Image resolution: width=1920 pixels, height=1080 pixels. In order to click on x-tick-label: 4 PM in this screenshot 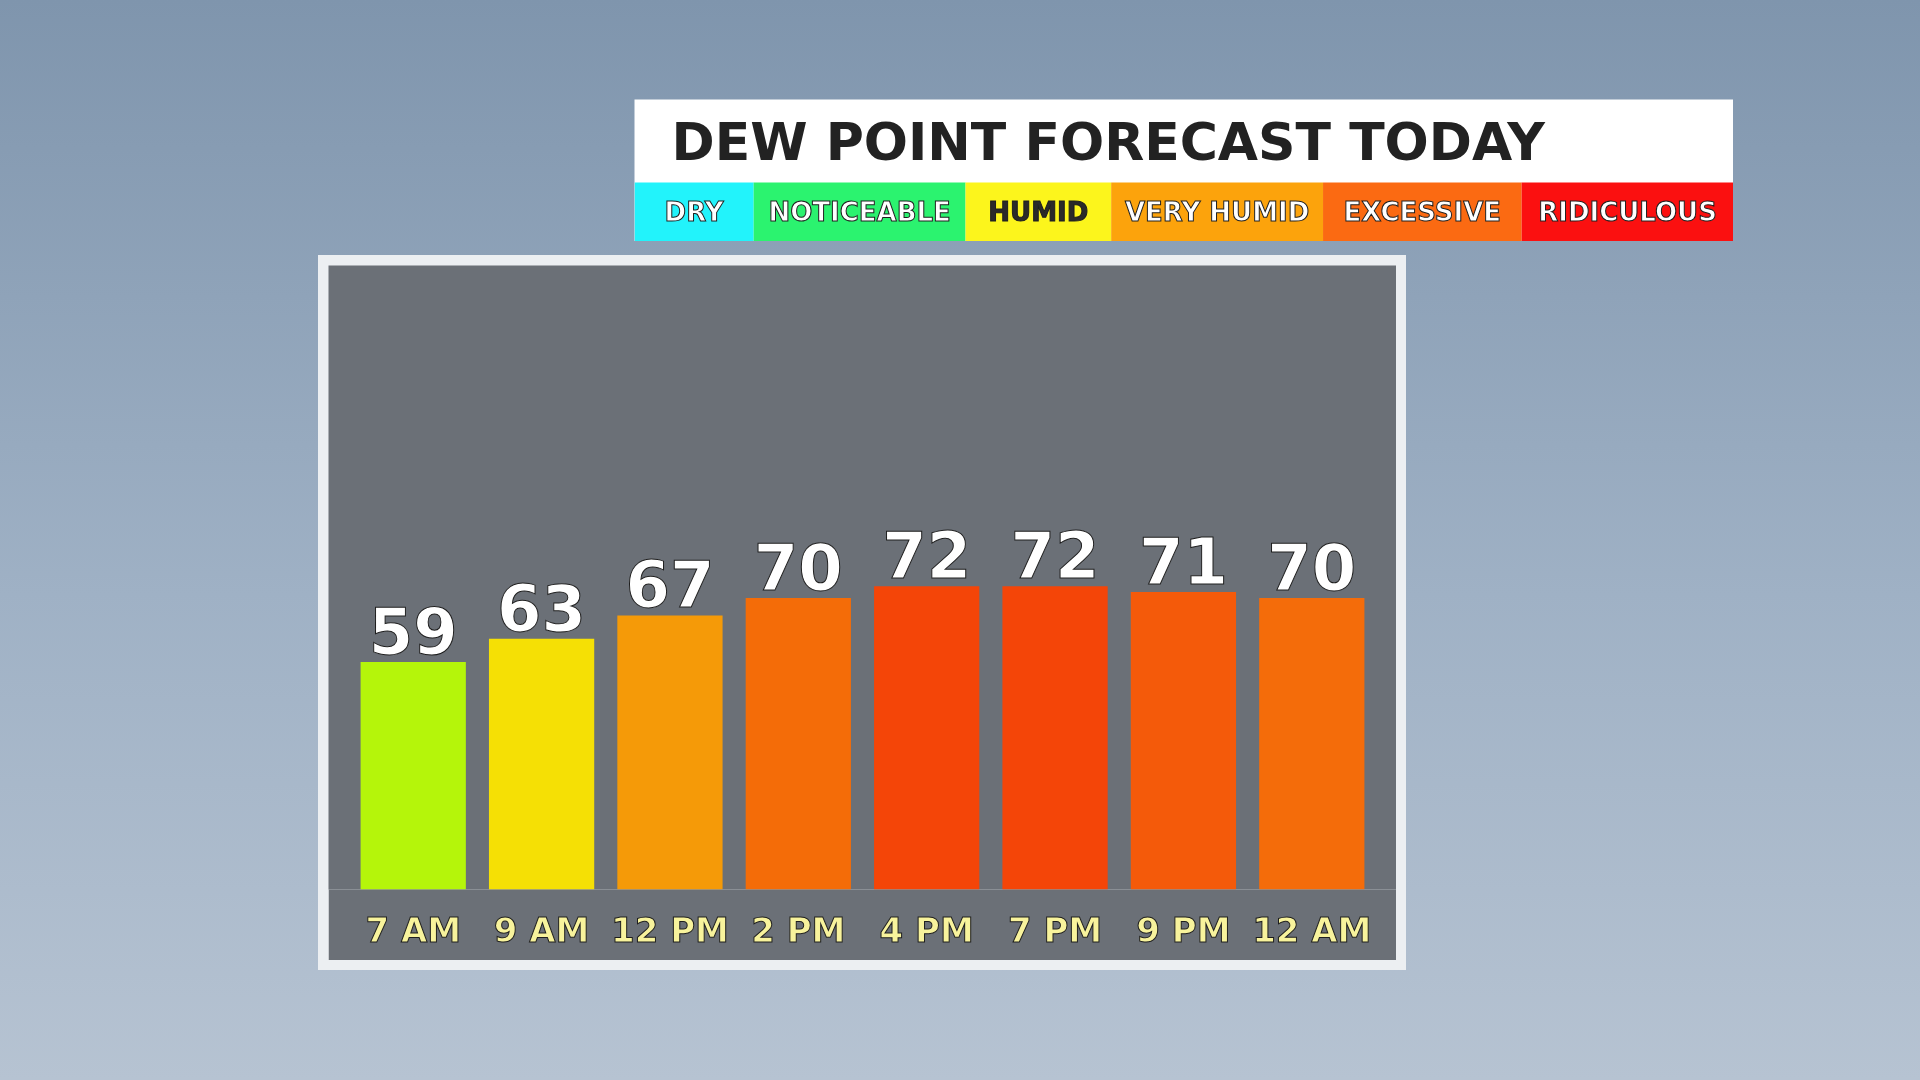, I will do `click(926, 929)`.